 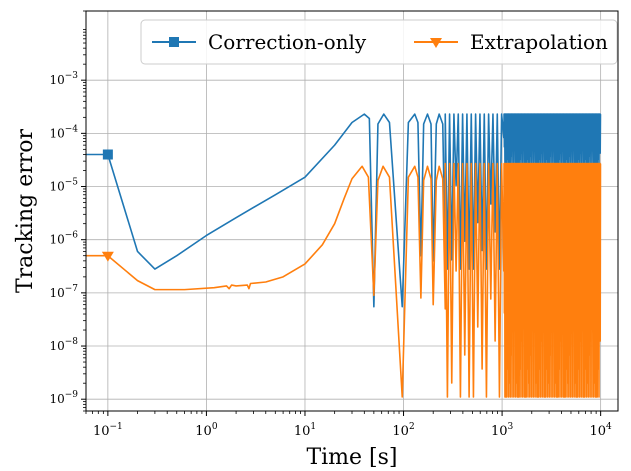 What do you see at coordinates (287, 42) in the screenshot?
I see `legend-label: Correction-only` at bounding box center [287, 42].